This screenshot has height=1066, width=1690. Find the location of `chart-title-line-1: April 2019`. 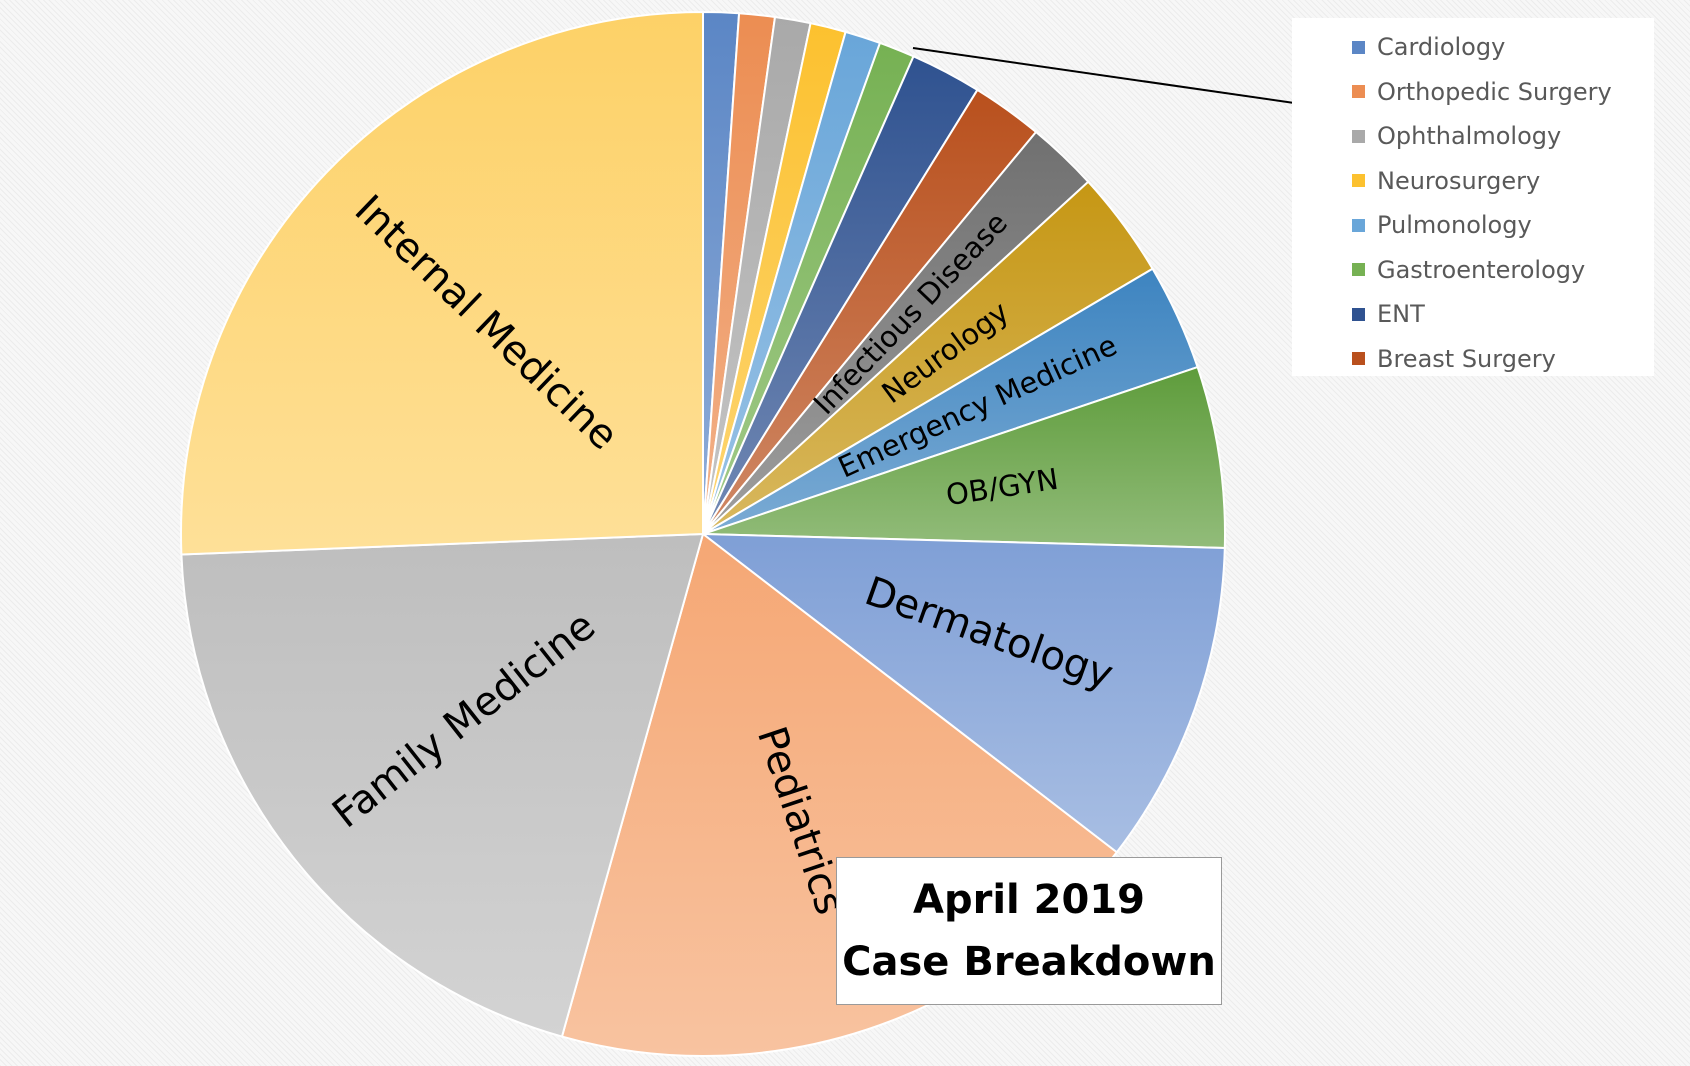

chart-title-line-1: April 2019 is located at coordinates (1029, 900).